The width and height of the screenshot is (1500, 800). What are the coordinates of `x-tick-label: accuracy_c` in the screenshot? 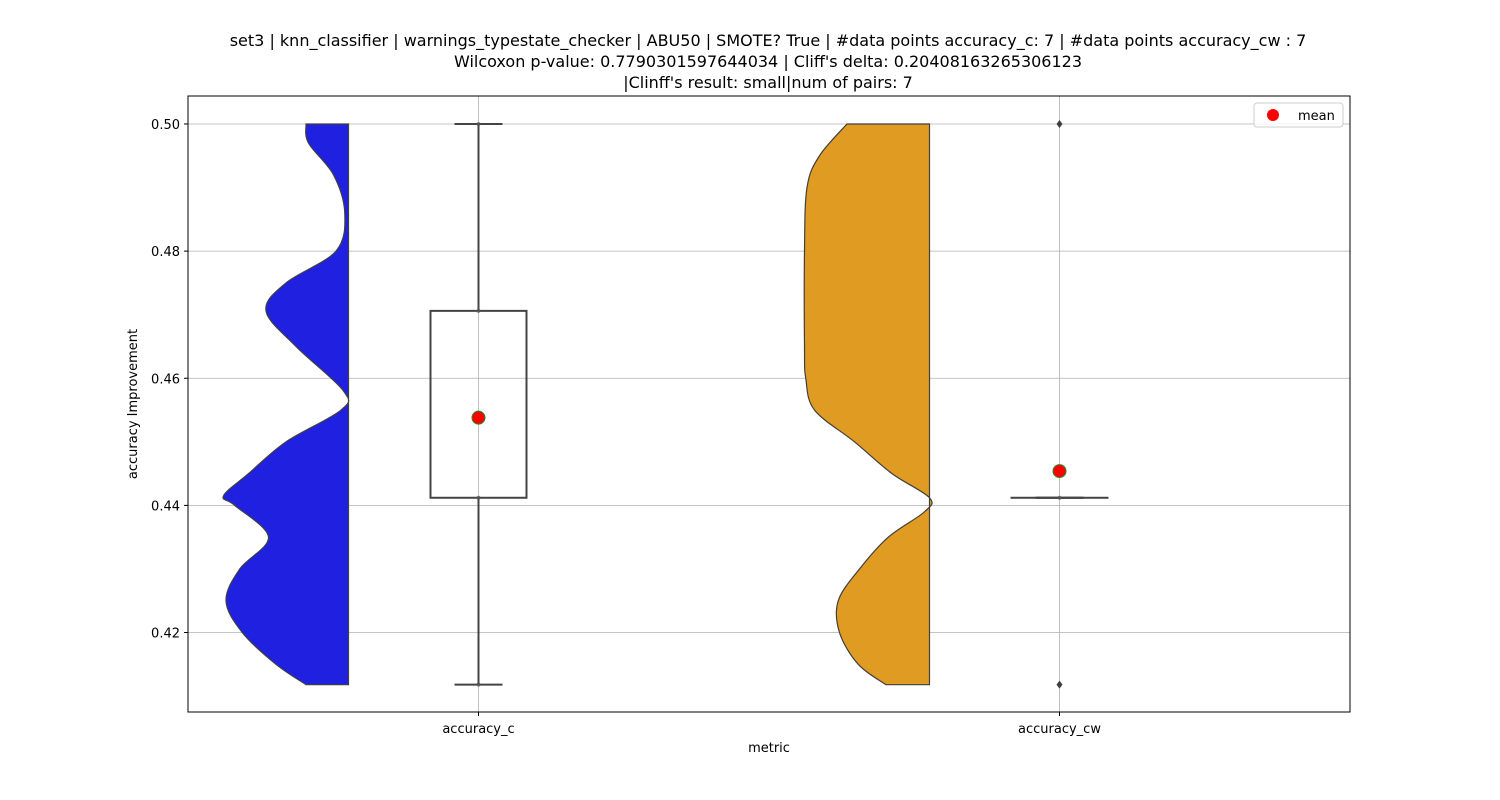 It's located at (478, 729).